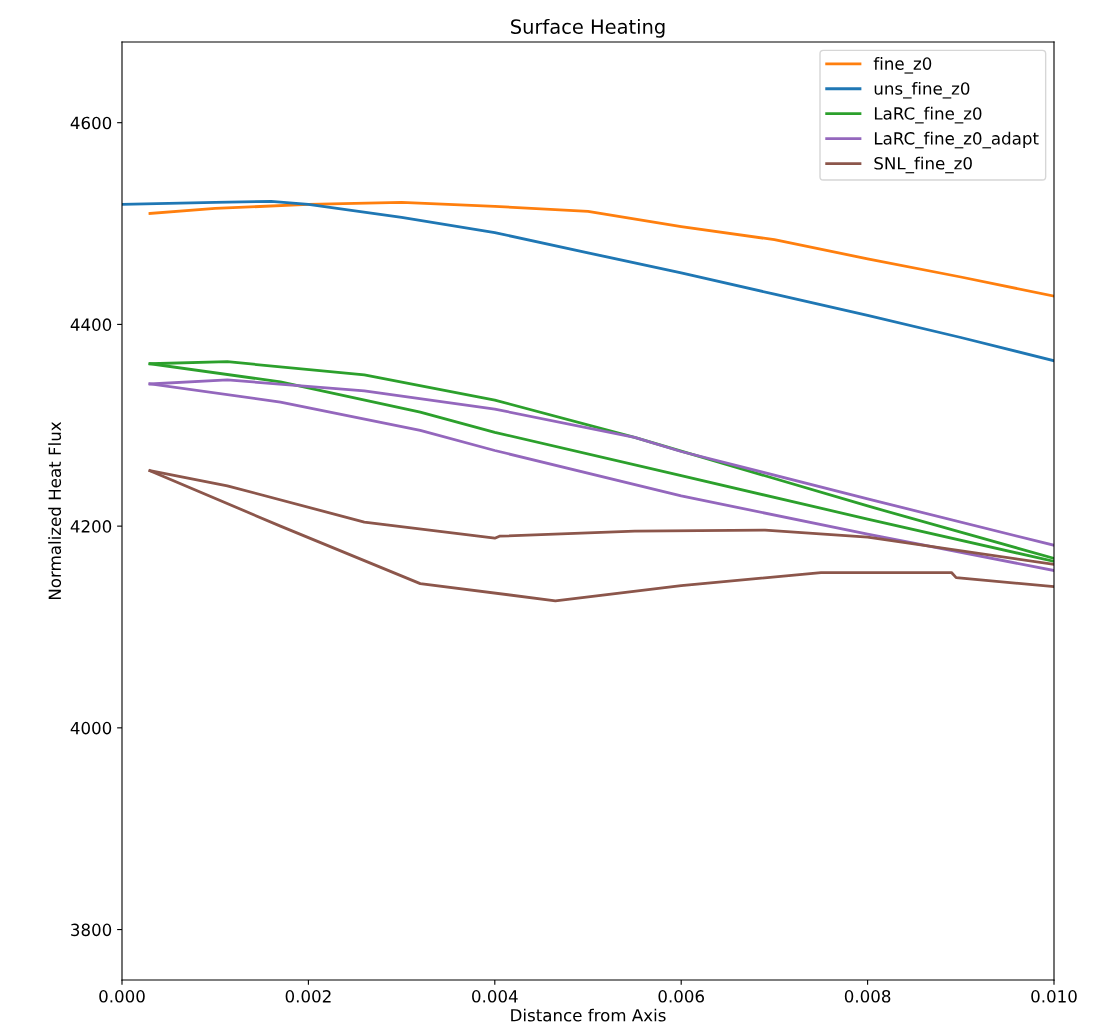 Image resolution: width=1100 pixels, height=1033 pixels. I want to click on x-tick-label: 0.006, so click(681, 996).